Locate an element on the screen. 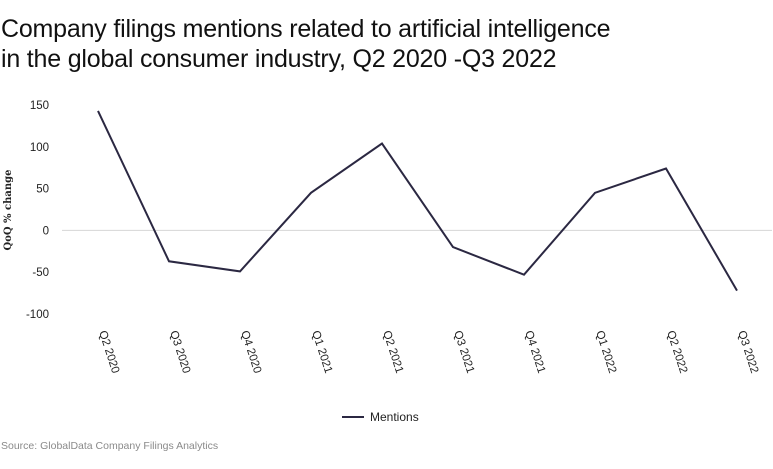 The width and height of the screenshot is (773, 469). y-tick-label: -50 is located at coordinates (40, 273).